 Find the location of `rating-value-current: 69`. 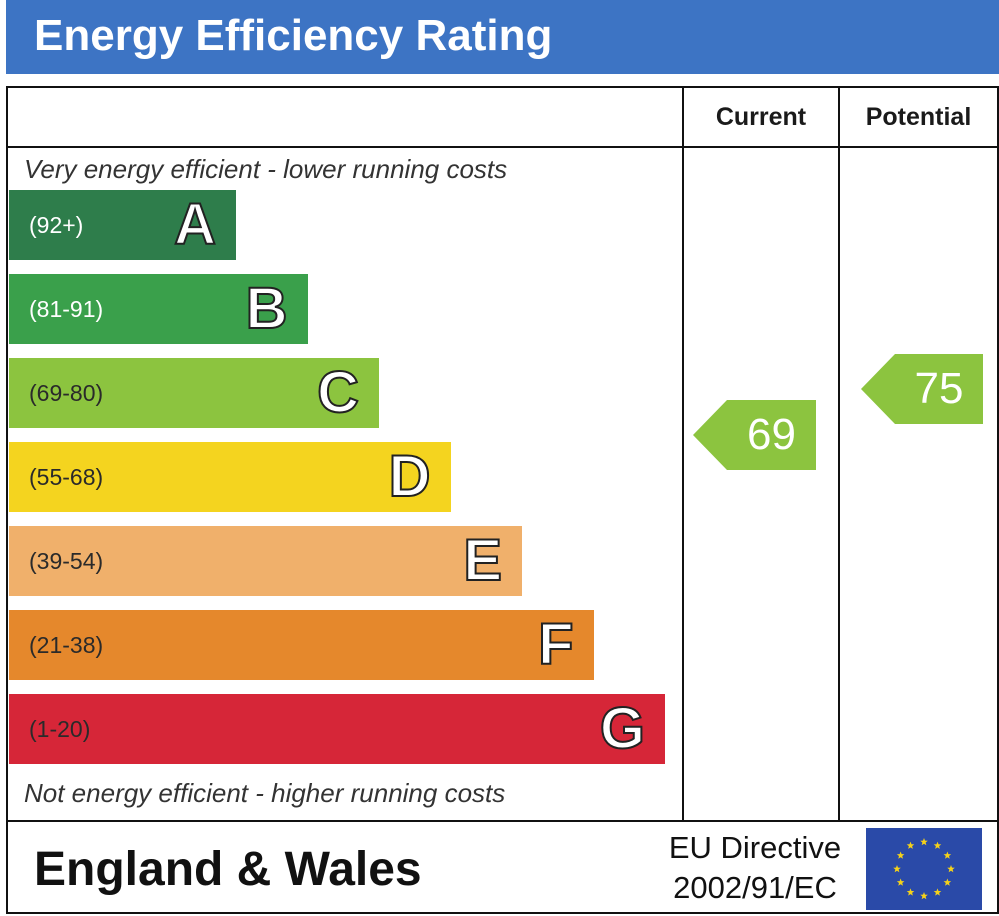

rating-value-current: 69 is located at coordinates (771, 434).